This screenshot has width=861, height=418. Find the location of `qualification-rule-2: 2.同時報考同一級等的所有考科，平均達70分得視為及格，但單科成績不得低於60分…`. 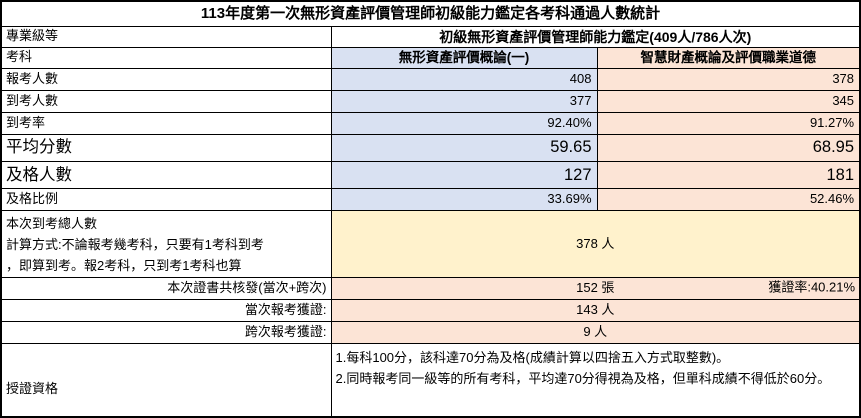

qualification-rule-2: 2.同時報考同一級等的所有考科，平均達70分得視為及格，但單科成績不得低於60分… is located at coordinates (583, 379).